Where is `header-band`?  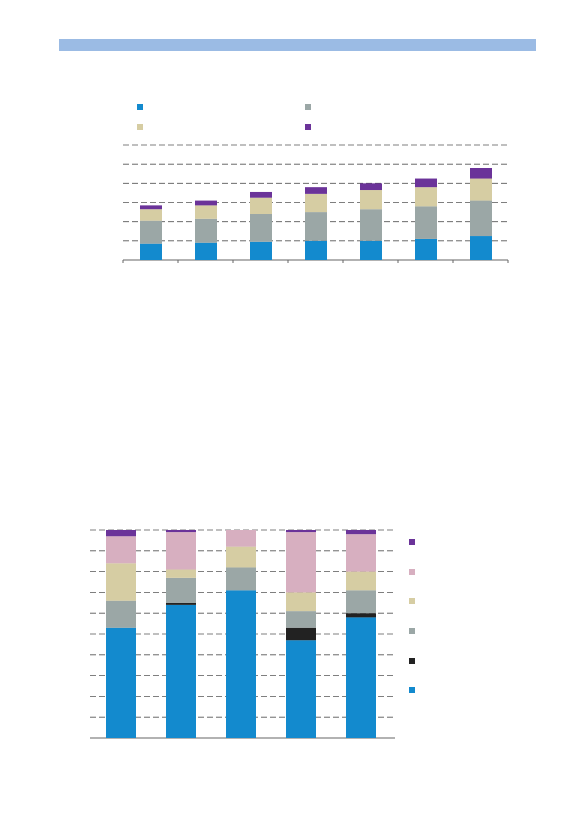
header-band is located at coordinates (297, 45).